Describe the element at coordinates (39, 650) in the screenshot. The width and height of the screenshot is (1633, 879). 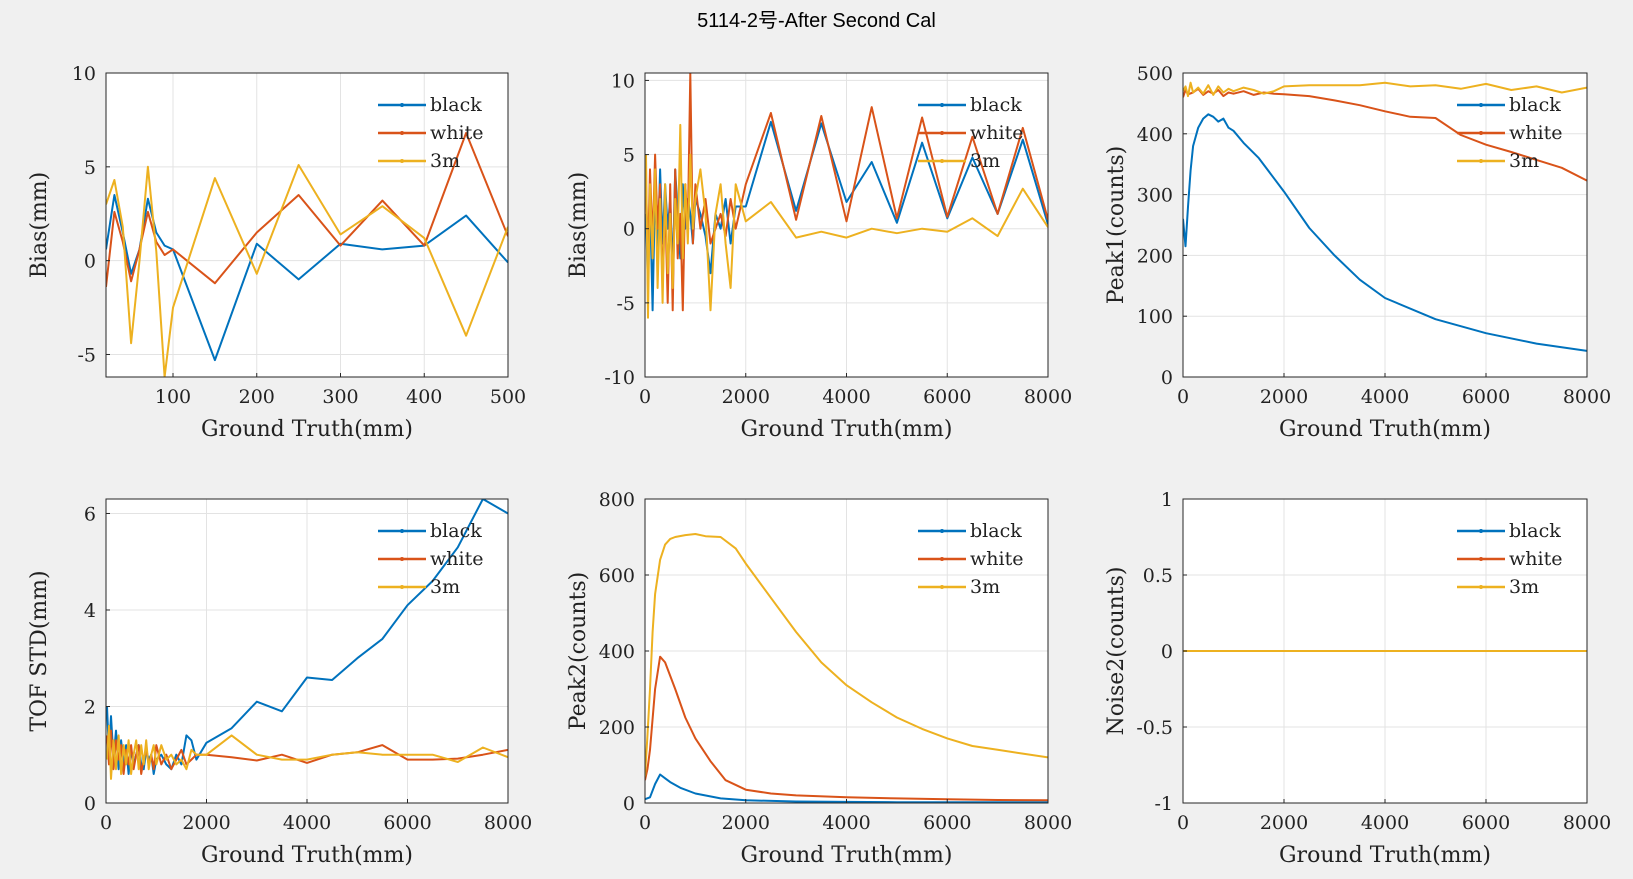
I see `y-axis-label: TOF STD(mm)` at that location.